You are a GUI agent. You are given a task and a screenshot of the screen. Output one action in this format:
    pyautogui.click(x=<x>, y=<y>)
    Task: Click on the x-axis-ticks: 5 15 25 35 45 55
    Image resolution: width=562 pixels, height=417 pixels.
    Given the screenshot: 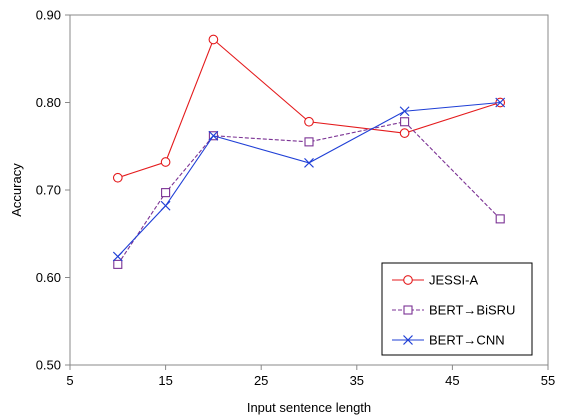 What is the action you would take?
    pyautogui.click(x=310, y=376)
    